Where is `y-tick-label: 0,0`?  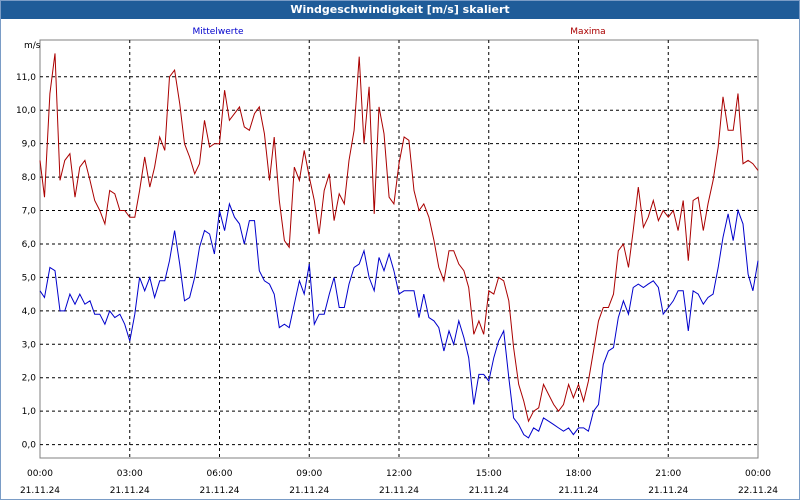
y-tick-label: 0,0 is located at coordinates (29, 446).